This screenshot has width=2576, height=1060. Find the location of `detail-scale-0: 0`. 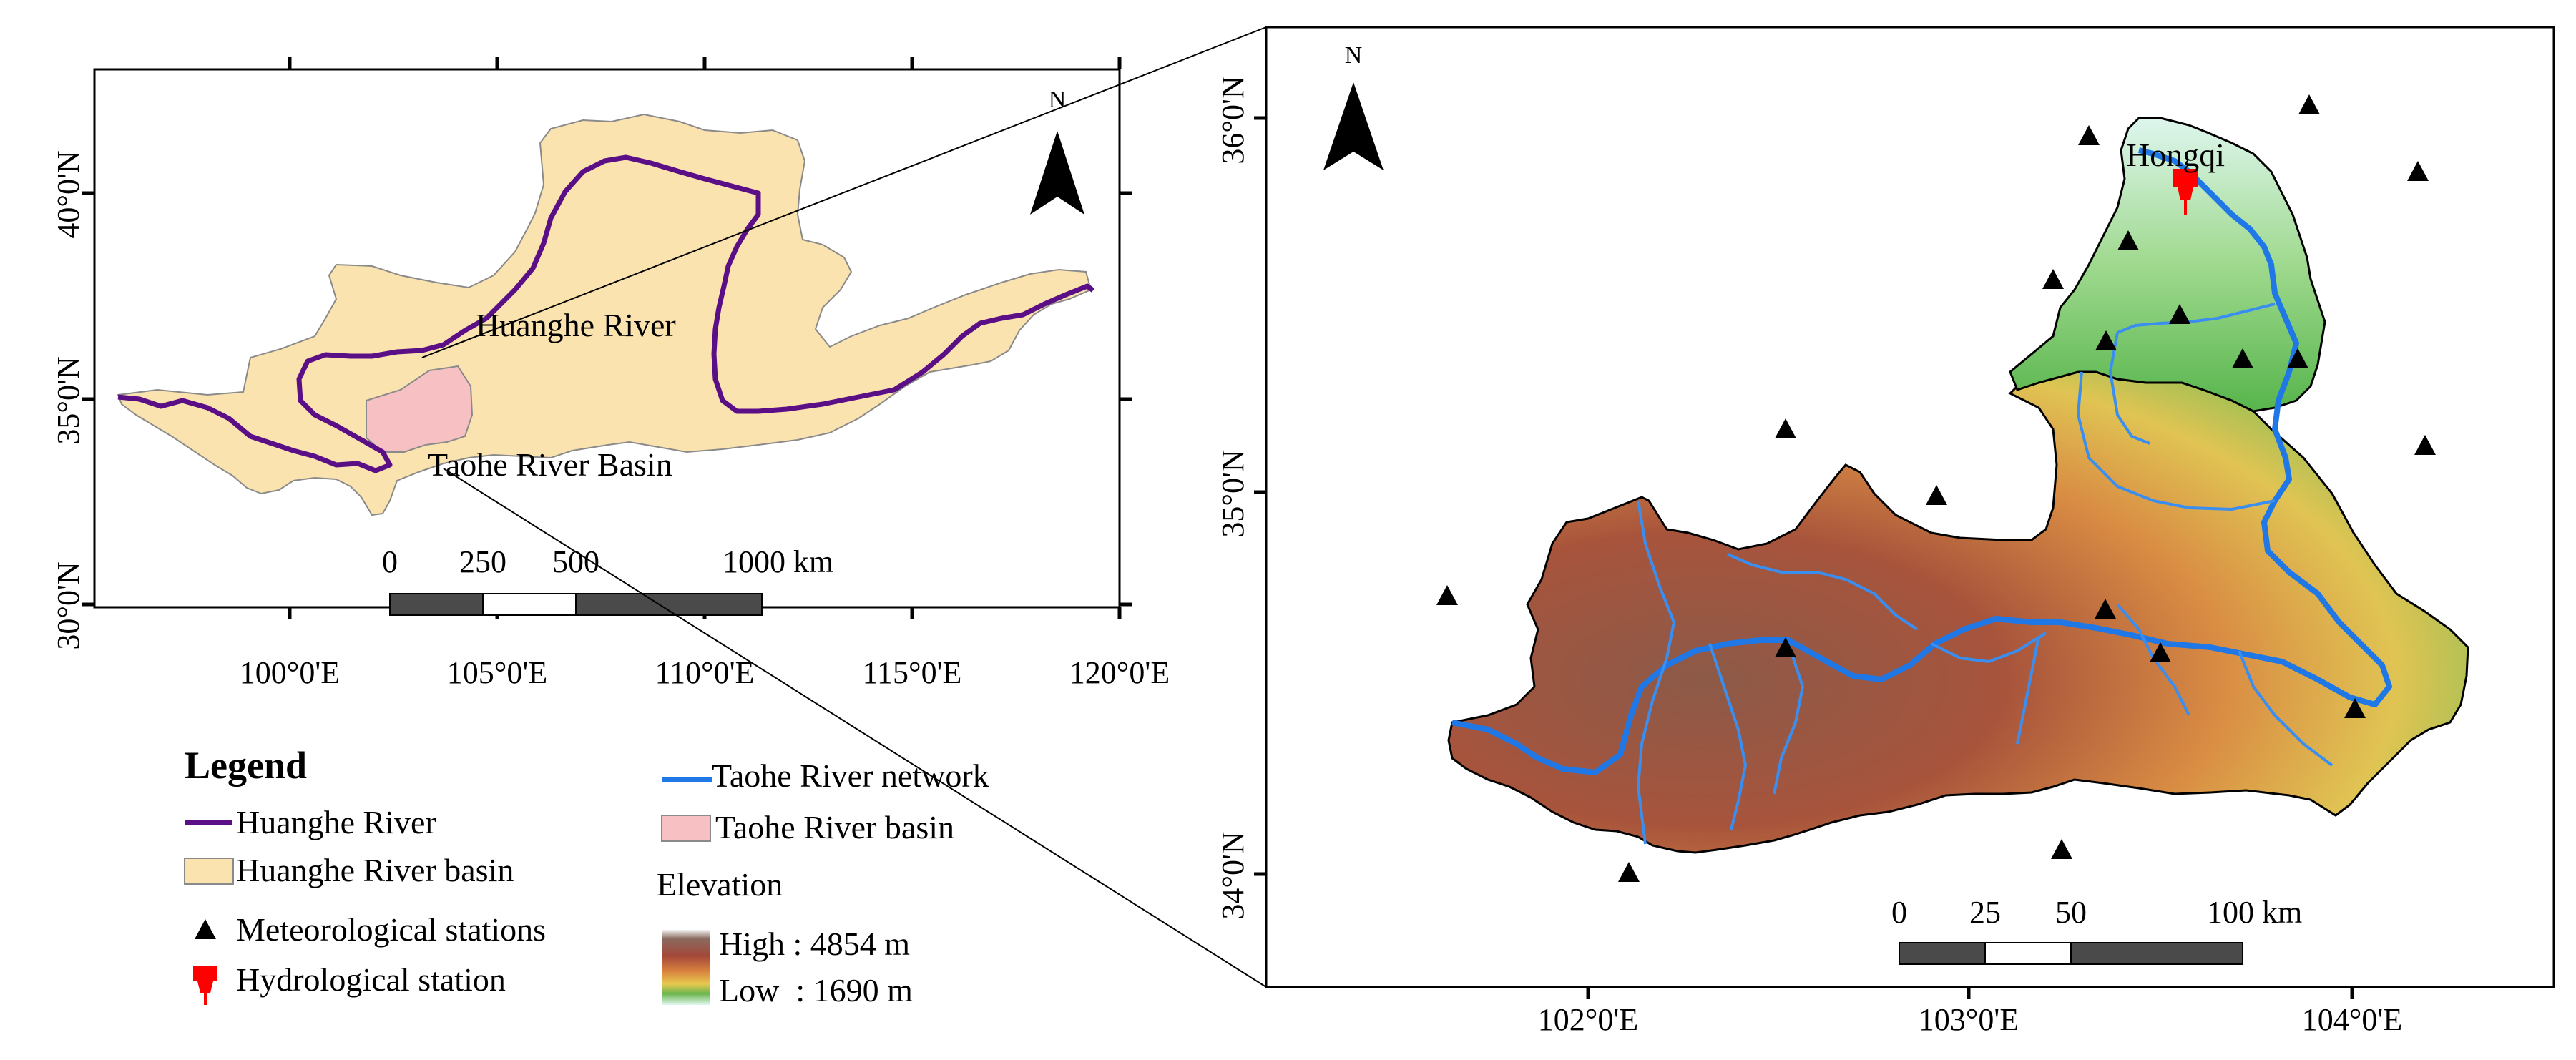

detail-scale-0: 0 is located at coordinates (1899, 912).